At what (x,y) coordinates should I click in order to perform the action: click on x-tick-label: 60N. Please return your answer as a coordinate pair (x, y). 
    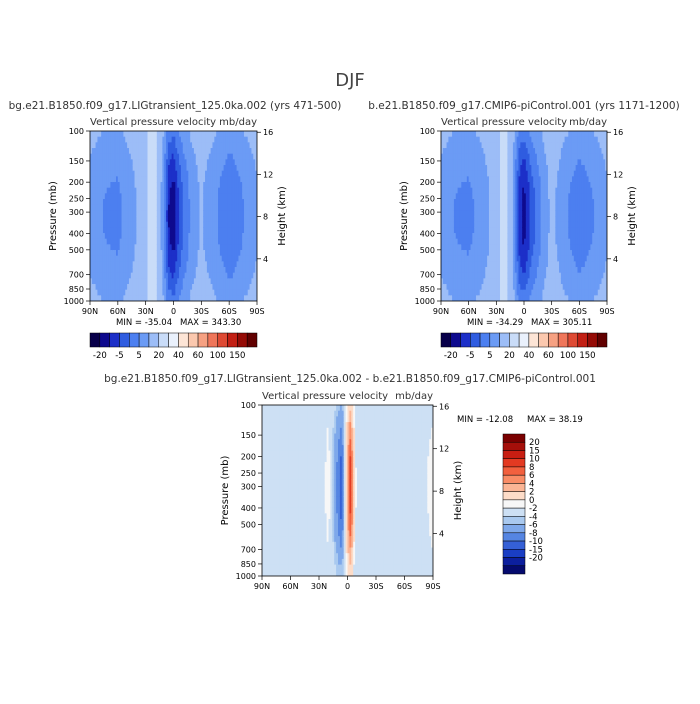
    Looking at the image, I should click on (118, 311).